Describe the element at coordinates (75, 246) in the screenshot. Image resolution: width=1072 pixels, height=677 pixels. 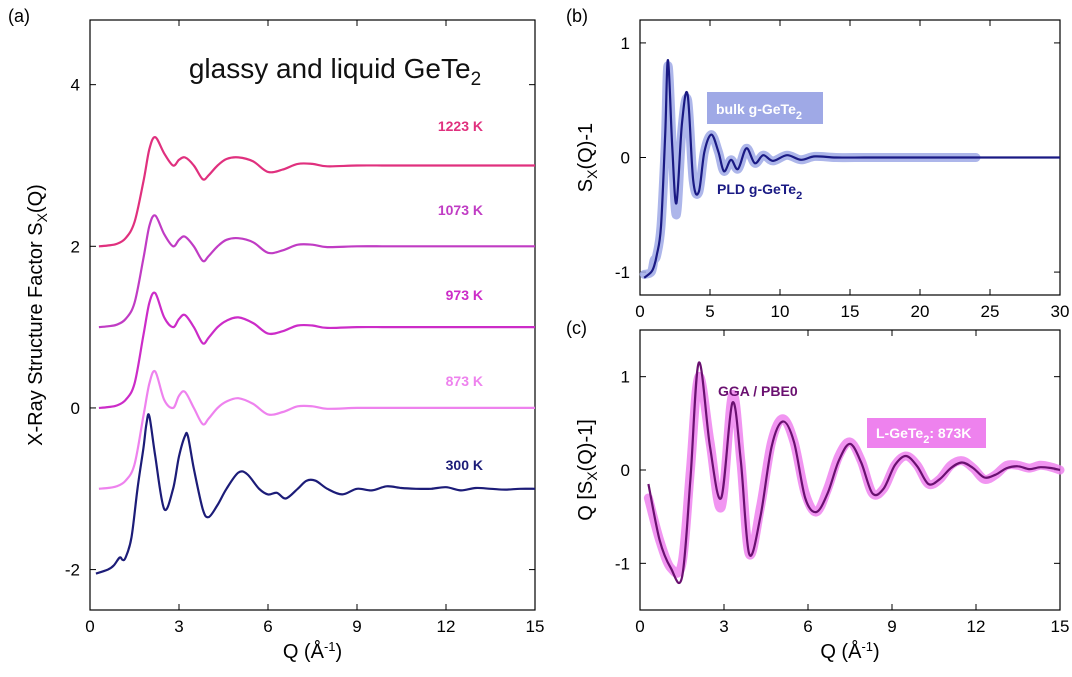
I see `y-tick-label: 2` at that location.